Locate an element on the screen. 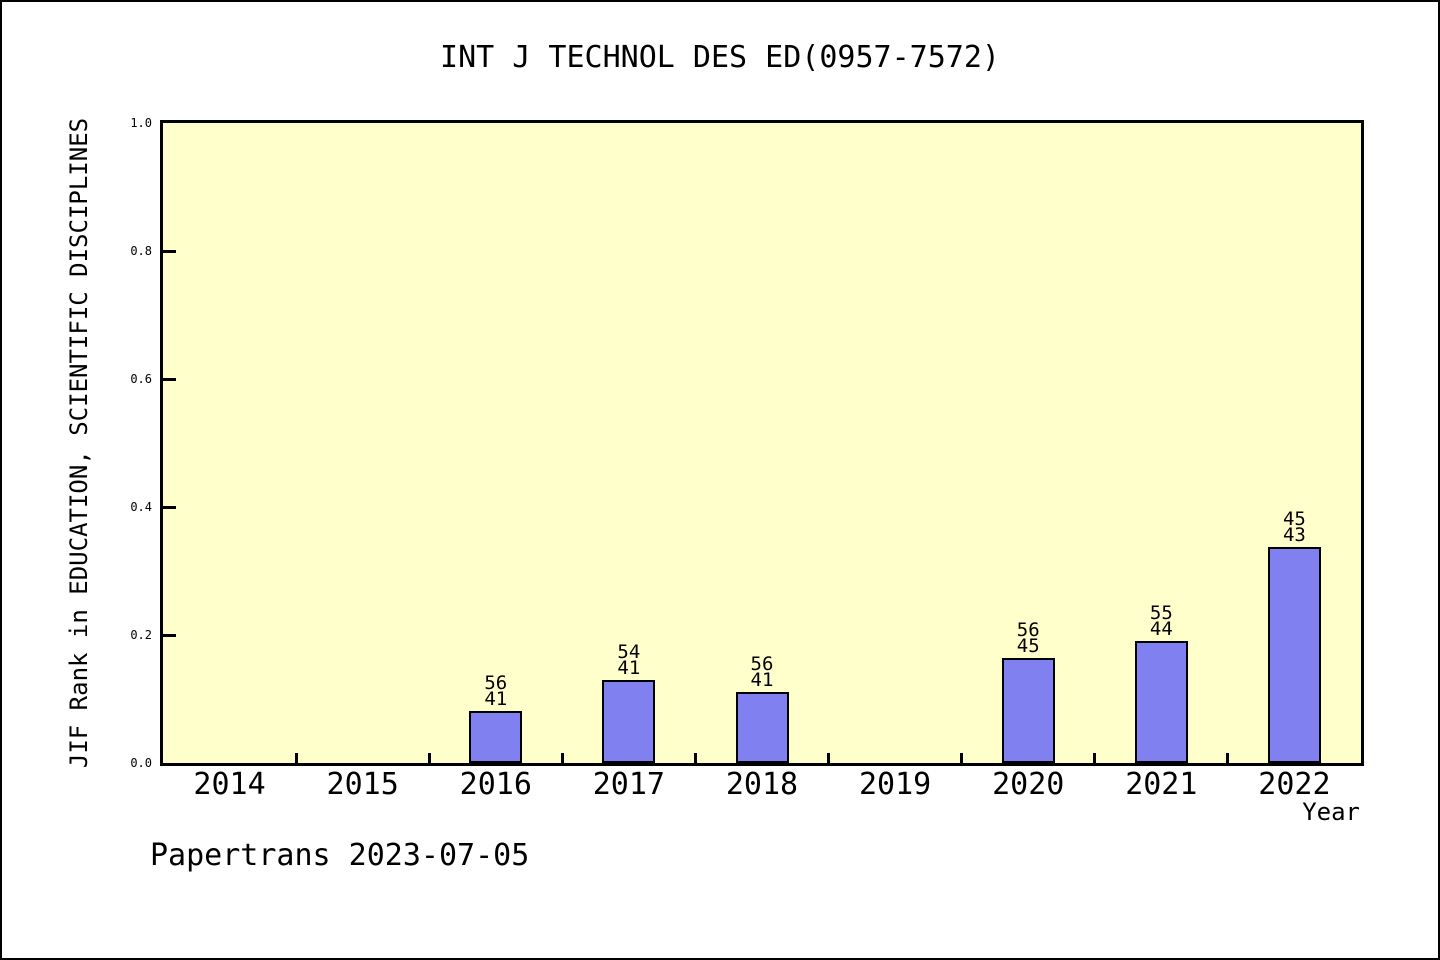 Image resolution: width=1440 pixels, height=960 pixels. watermark-text: Papertrans 2023-07-05 is located at coordinates (340, 855).